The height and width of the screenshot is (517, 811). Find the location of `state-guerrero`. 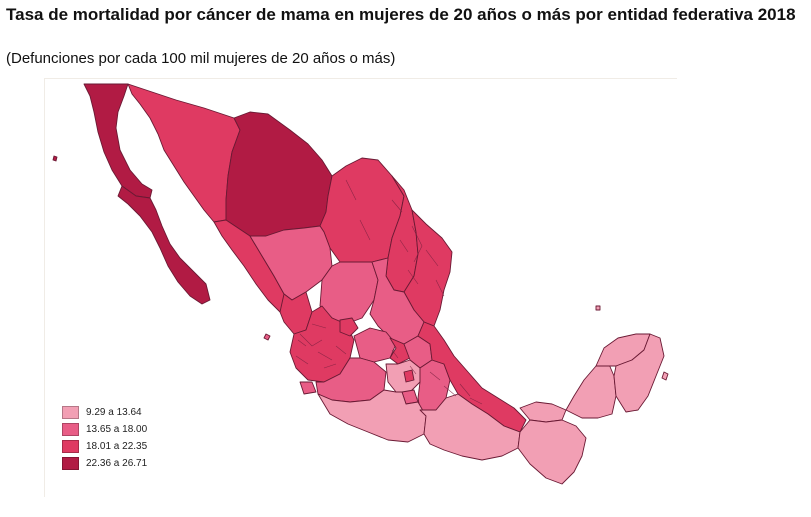

state-guerrero is located at coordinates (372, 416).